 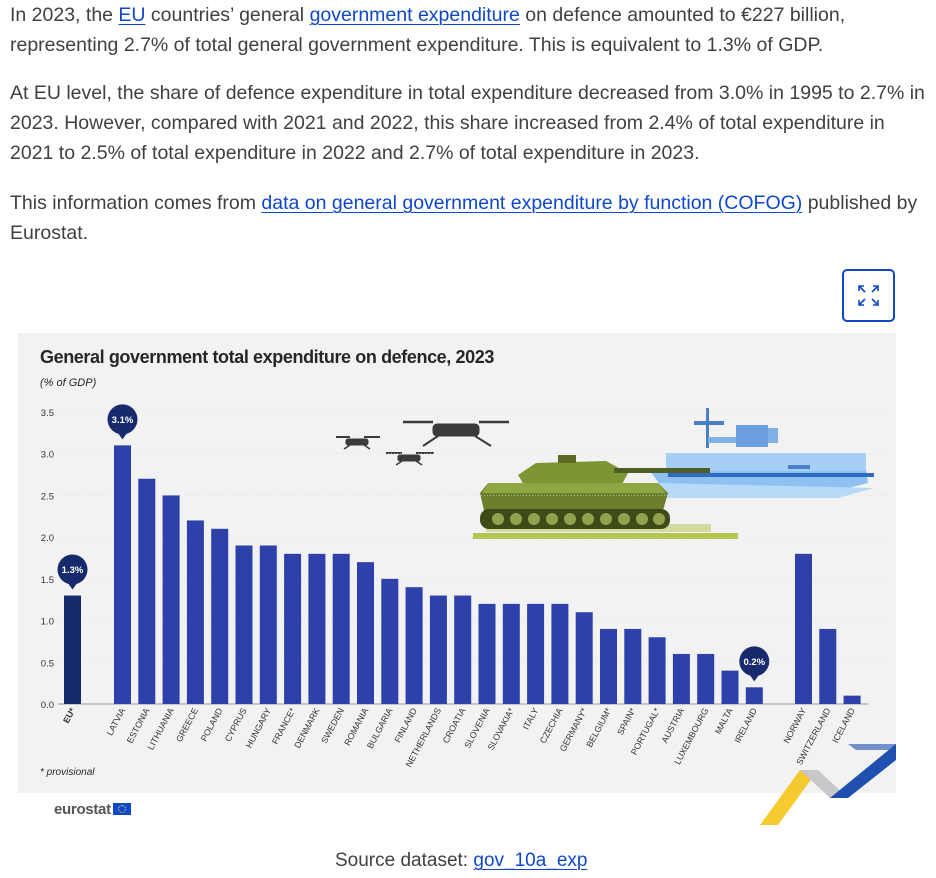 I want to click on bar-luxembourg, so click(x=706, y=678).